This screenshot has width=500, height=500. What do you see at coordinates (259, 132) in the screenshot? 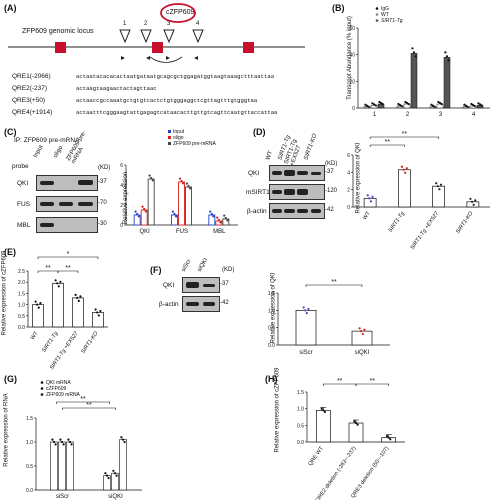
I see `panel-d-label: (D)` at bounding box center [259, 132].